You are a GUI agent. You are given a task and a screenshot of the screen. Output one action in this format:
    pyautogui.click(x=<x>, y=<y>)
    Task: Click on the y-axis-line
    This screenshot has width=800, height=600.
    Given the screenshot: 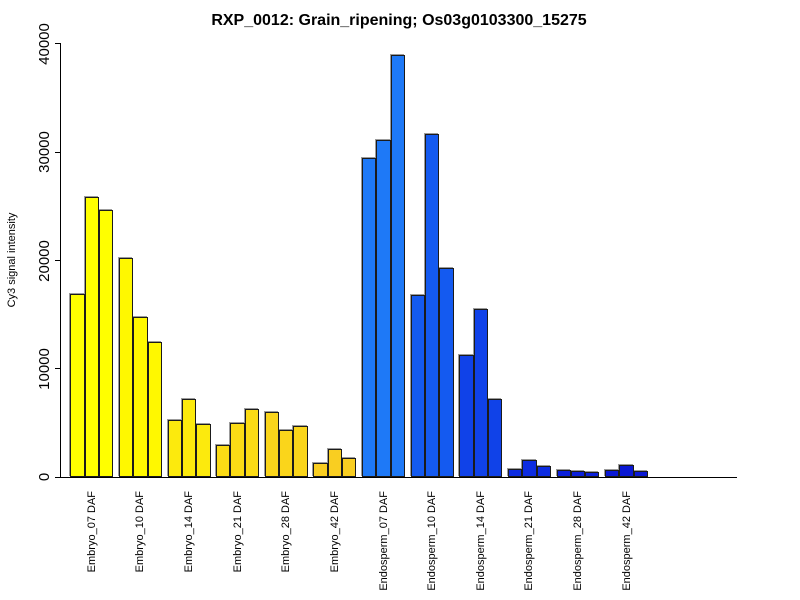 What is the action you would take?
    pyautogui.click(x=60, y=260)
    